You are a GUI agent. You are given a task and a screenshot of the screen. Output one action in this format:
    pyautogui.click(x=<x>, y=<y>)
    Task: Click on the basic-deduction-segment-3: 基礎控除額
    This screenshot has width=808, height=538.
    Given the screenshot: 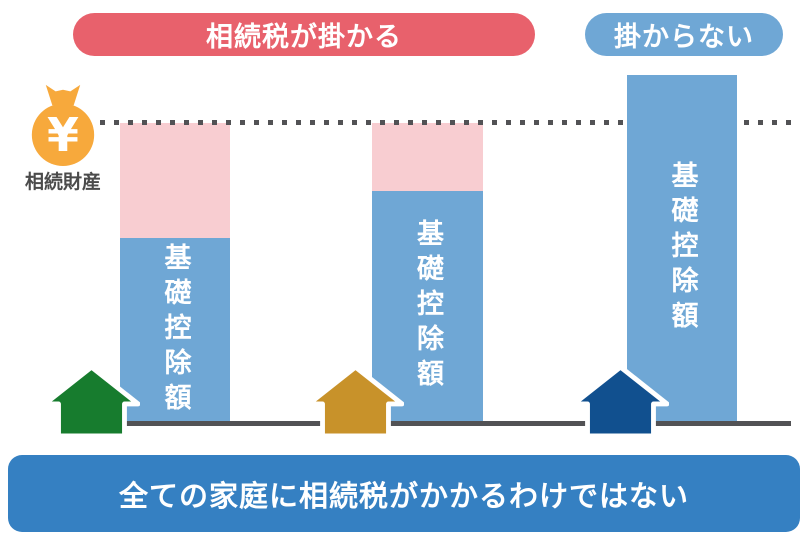 What is the action you would take?
    pyautogui.click(x=682, y=248)
    